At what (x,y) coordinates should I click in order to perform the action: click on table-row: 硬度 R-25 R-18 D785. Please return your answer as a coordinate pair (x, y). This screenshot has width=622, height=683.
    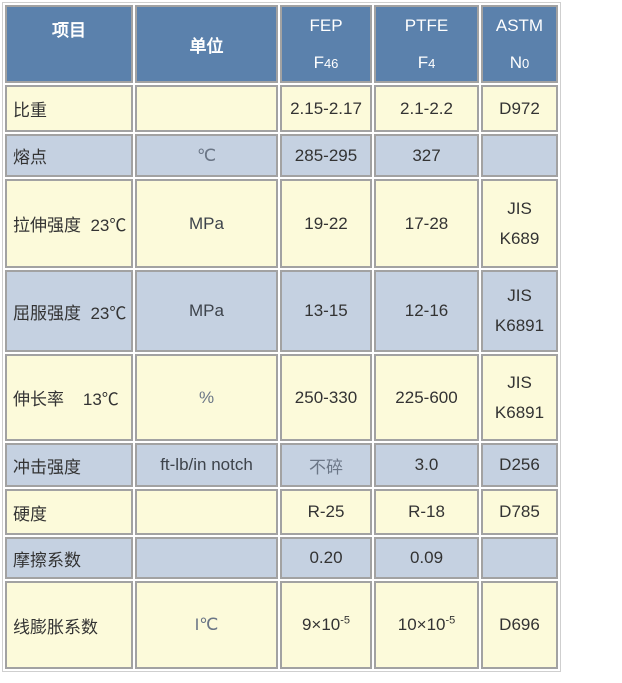
    Looking at the image, I should click on (281, 512).